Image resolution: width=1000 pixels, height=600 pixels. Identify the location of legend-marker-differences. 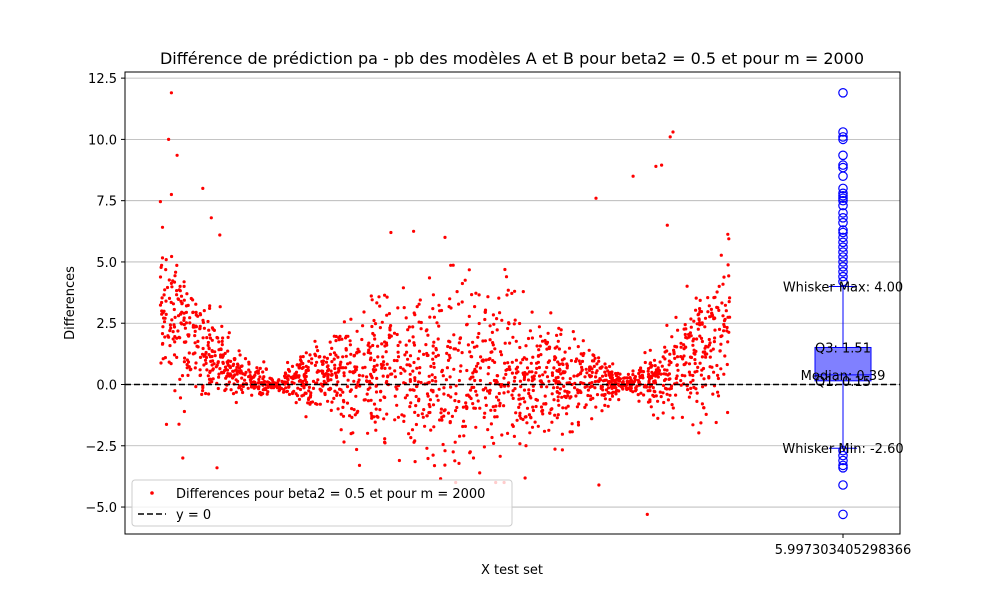
(152, 493).